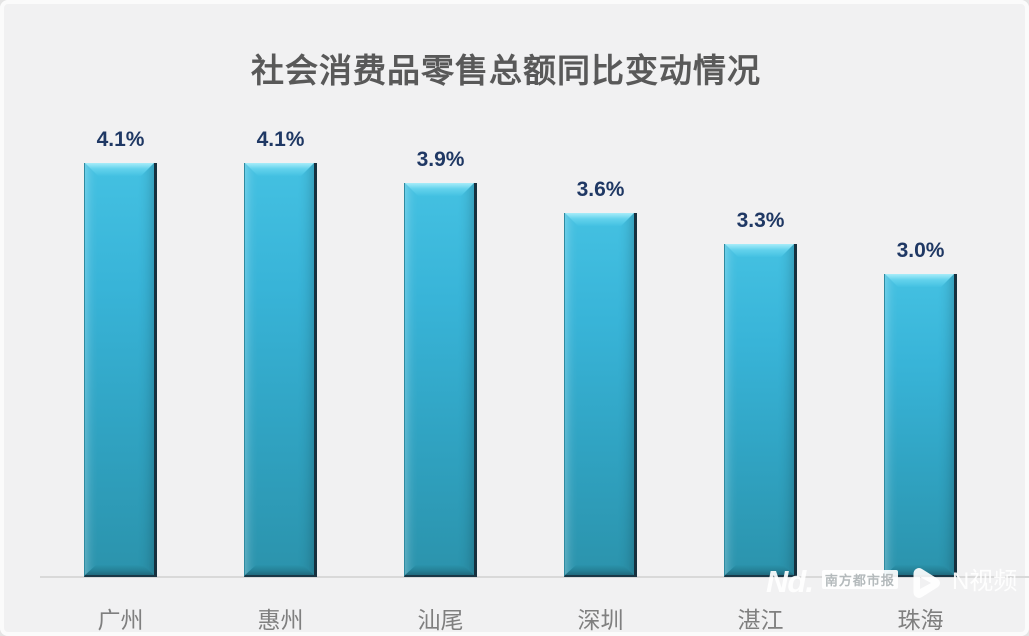 The width and height of the screenshot is (1029, 636). What do you see at coordinates (534, 577) in the screenshot?
I see `x-axis-line` at bounding box center [534, 577].